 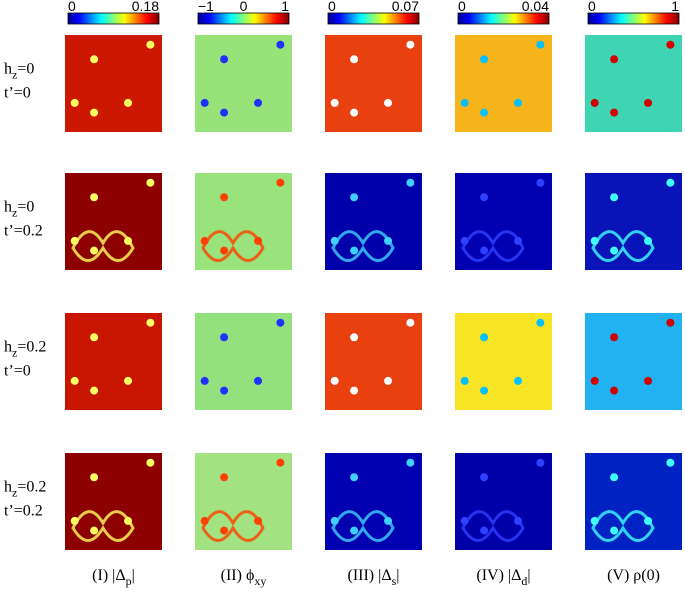 What do you see at coordinates (25, 489) in the screenshot?
I see `row-label-h: hz=0.2` at bounding box center [25, 489].